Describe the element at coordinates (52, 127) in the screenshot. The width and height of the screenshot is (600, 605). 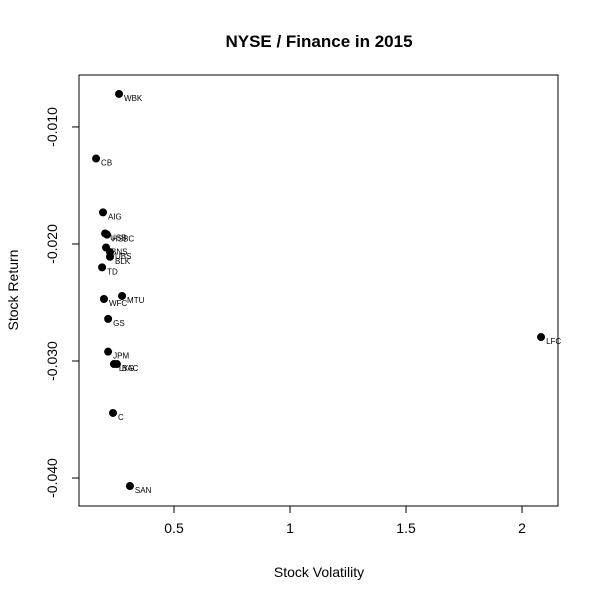
I see `y-tick-label: -0.010` at that location.